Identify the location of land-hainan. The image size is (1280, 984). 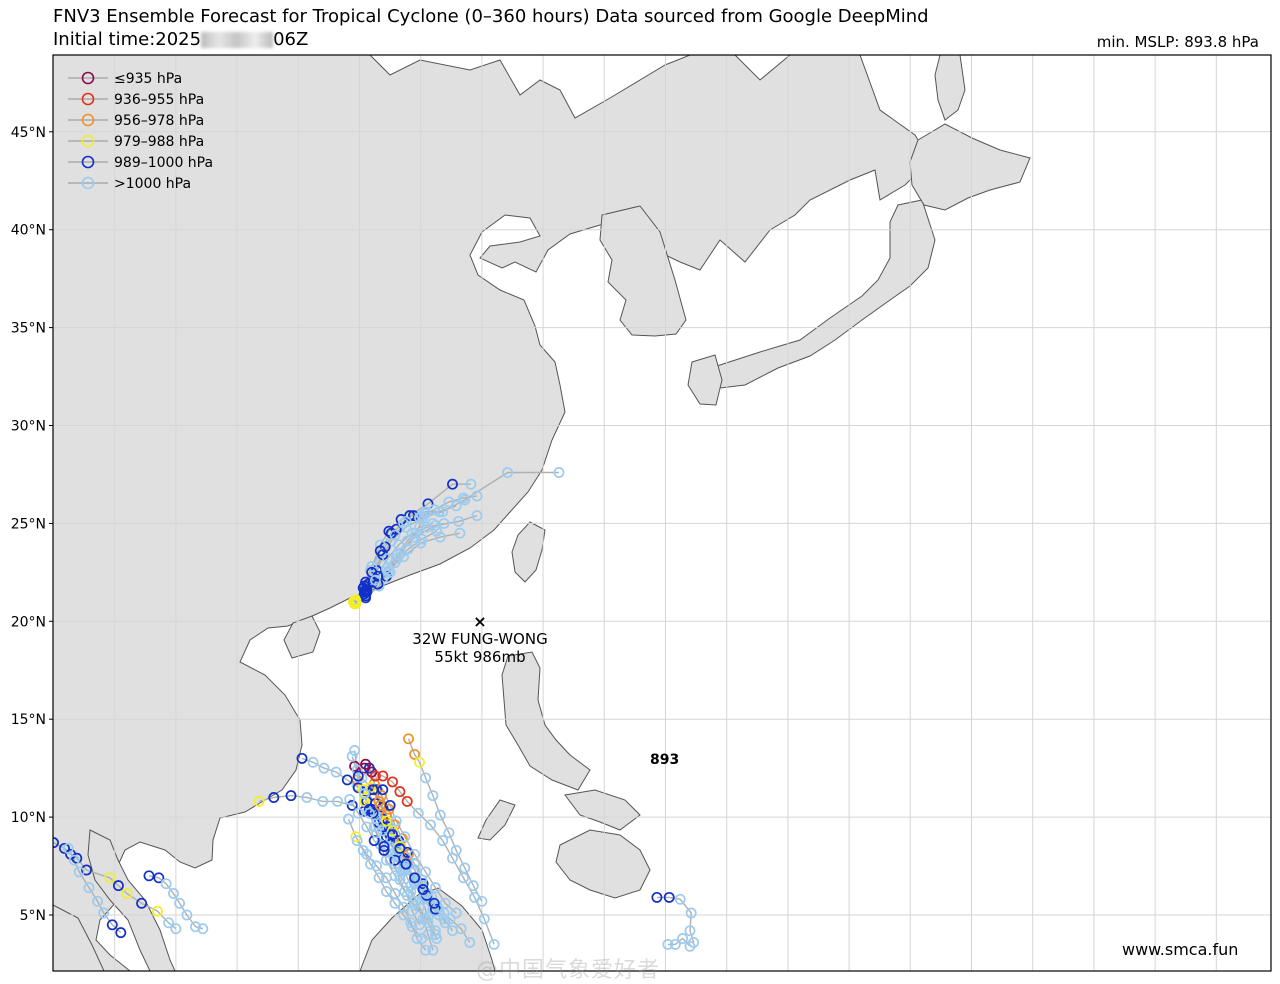
(302, 637).